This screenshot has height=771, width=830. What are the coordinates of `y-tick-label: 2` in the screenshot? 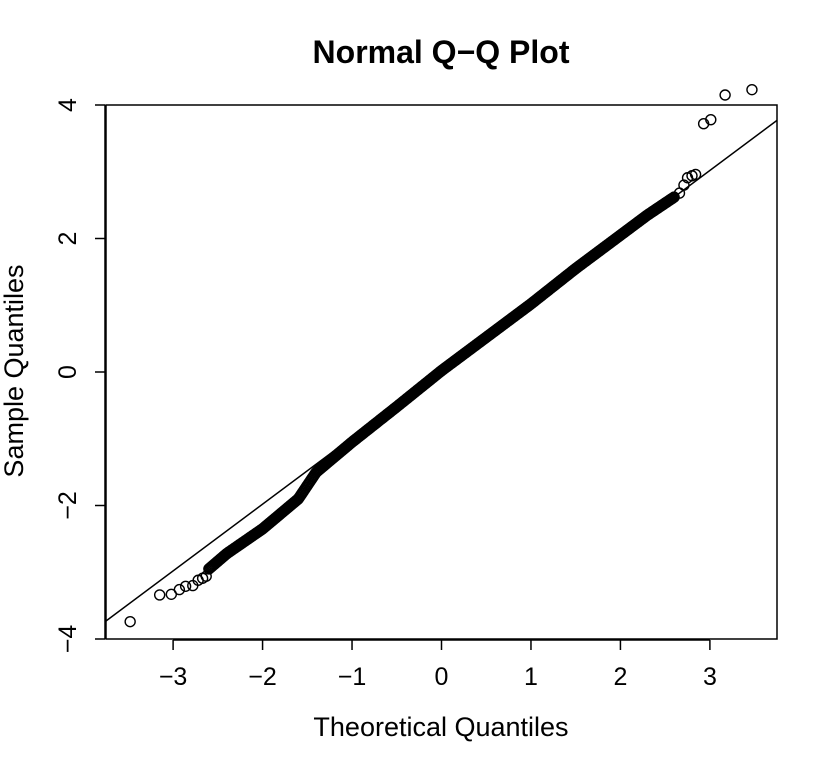 It's located at (68, 239).